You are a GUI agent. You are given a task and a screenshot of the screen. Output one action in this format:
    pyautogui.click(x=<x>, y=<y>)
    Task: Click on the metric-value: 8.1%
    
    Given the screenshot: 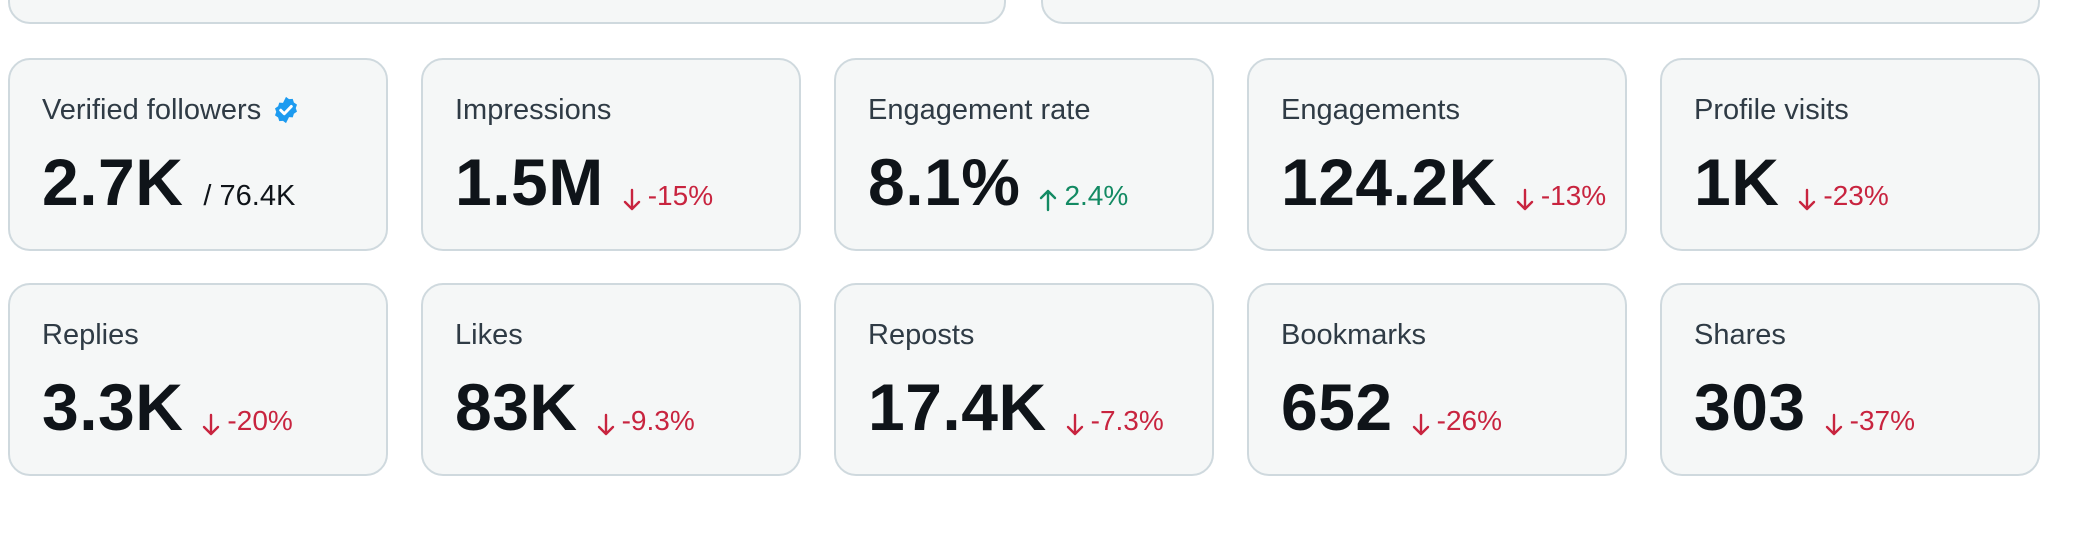 What is the action you would take?
    pyautogui.click(x=944, y=182)
    